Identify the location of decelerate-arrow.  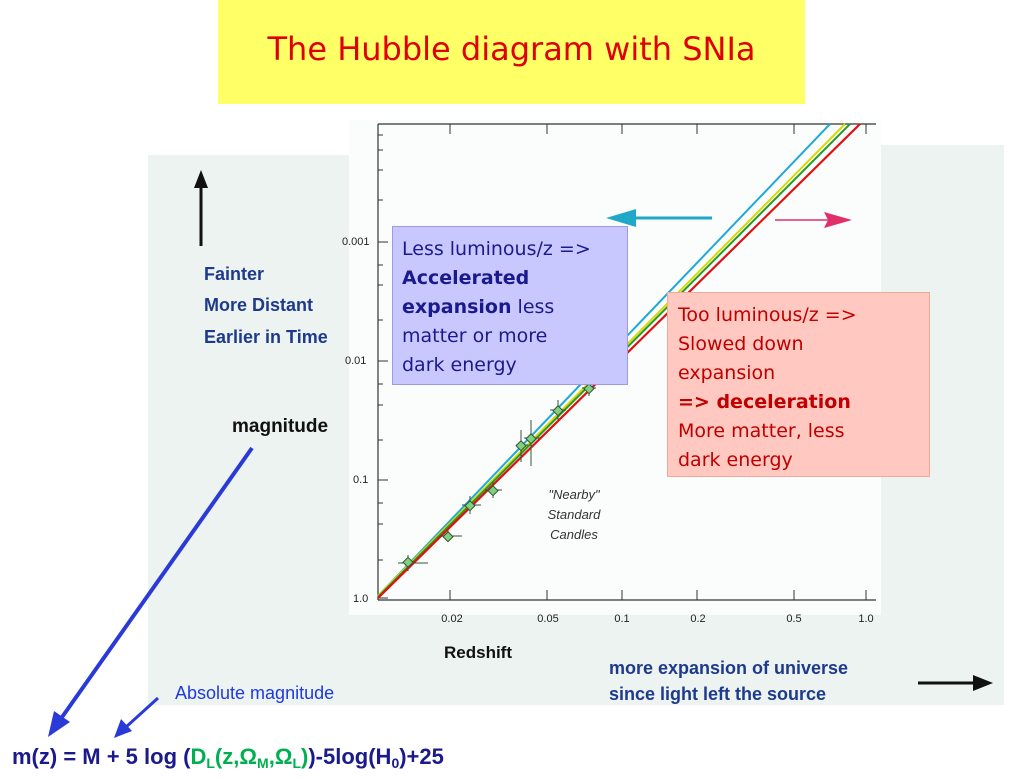
(813, 220).